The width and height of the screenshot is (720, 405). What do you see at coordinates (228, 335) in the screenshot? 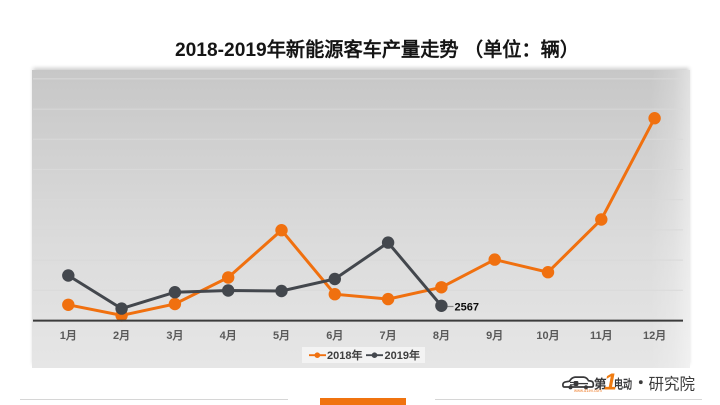
I see `svg-text: 4月` at bounding box center [228, 335].